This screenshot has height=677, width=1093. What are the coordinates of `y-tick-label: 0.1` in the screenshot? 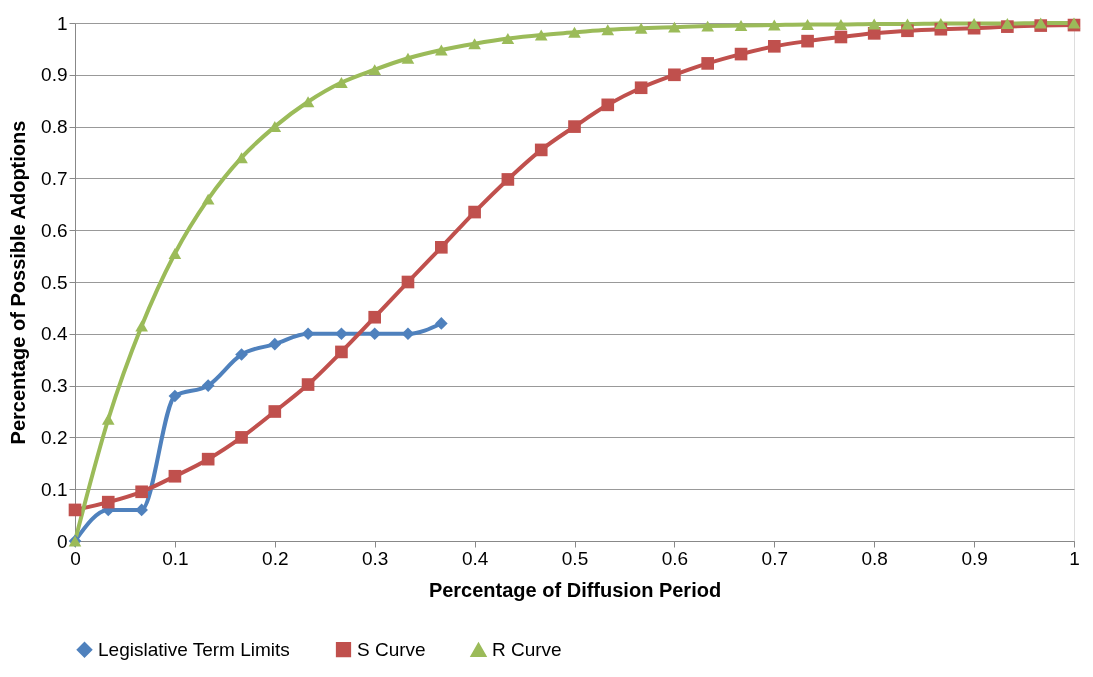 It's located at (54, 489).